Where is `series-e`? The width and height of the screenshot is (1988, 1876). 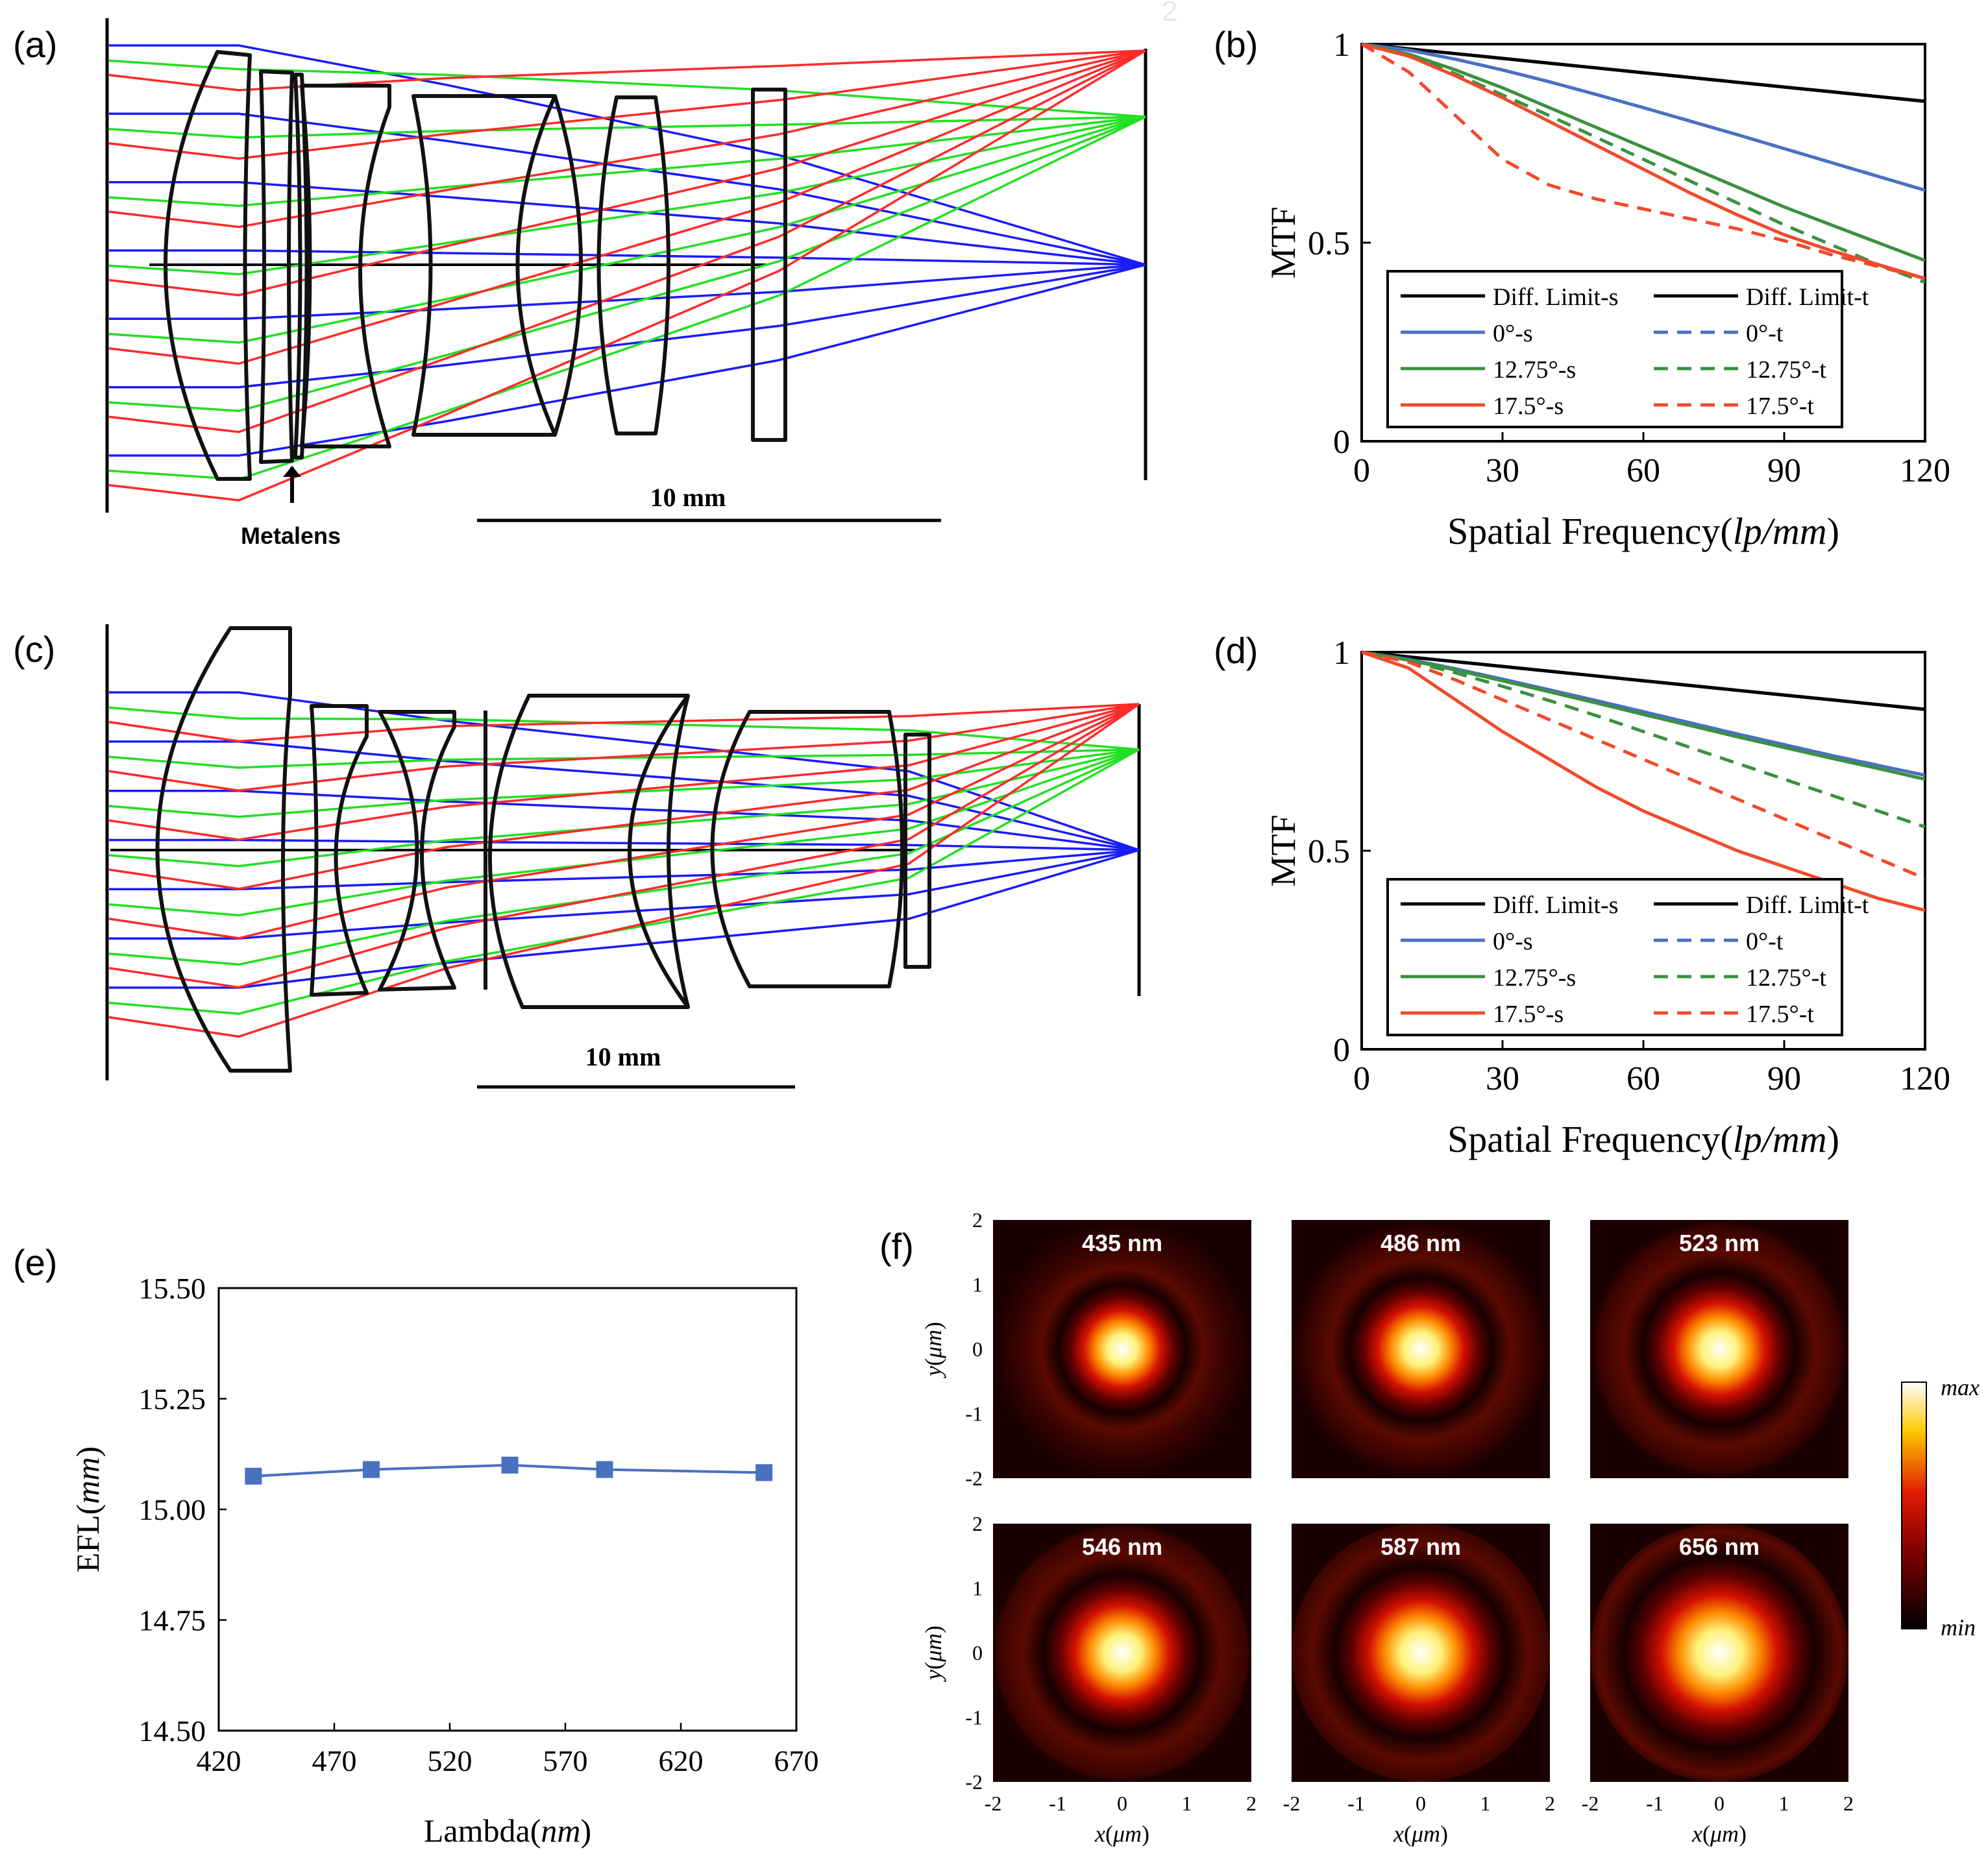
series-e is located at coordinates (509, 1470).